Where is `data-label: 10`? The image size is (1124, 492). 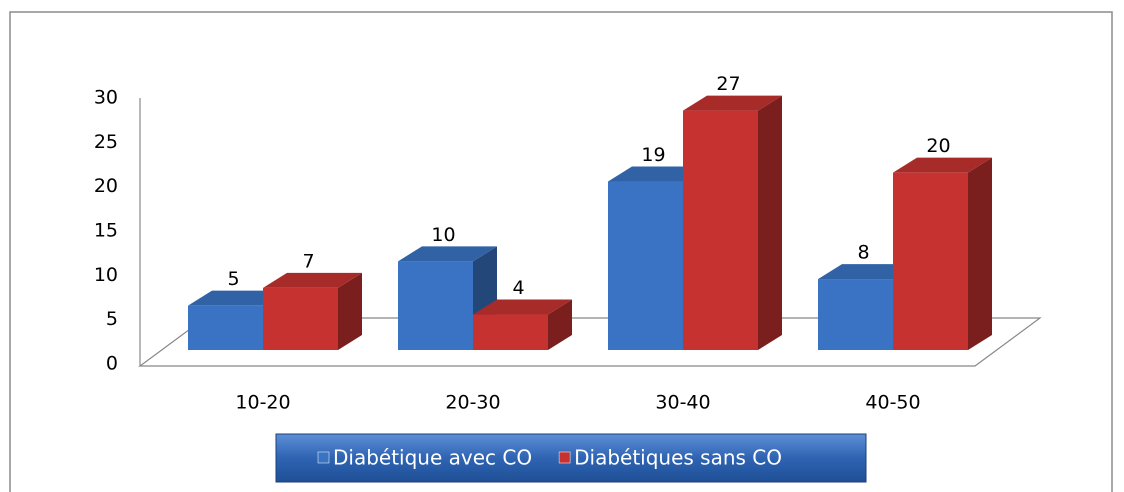 data-label: 10 is located at coordinates (443, 235).